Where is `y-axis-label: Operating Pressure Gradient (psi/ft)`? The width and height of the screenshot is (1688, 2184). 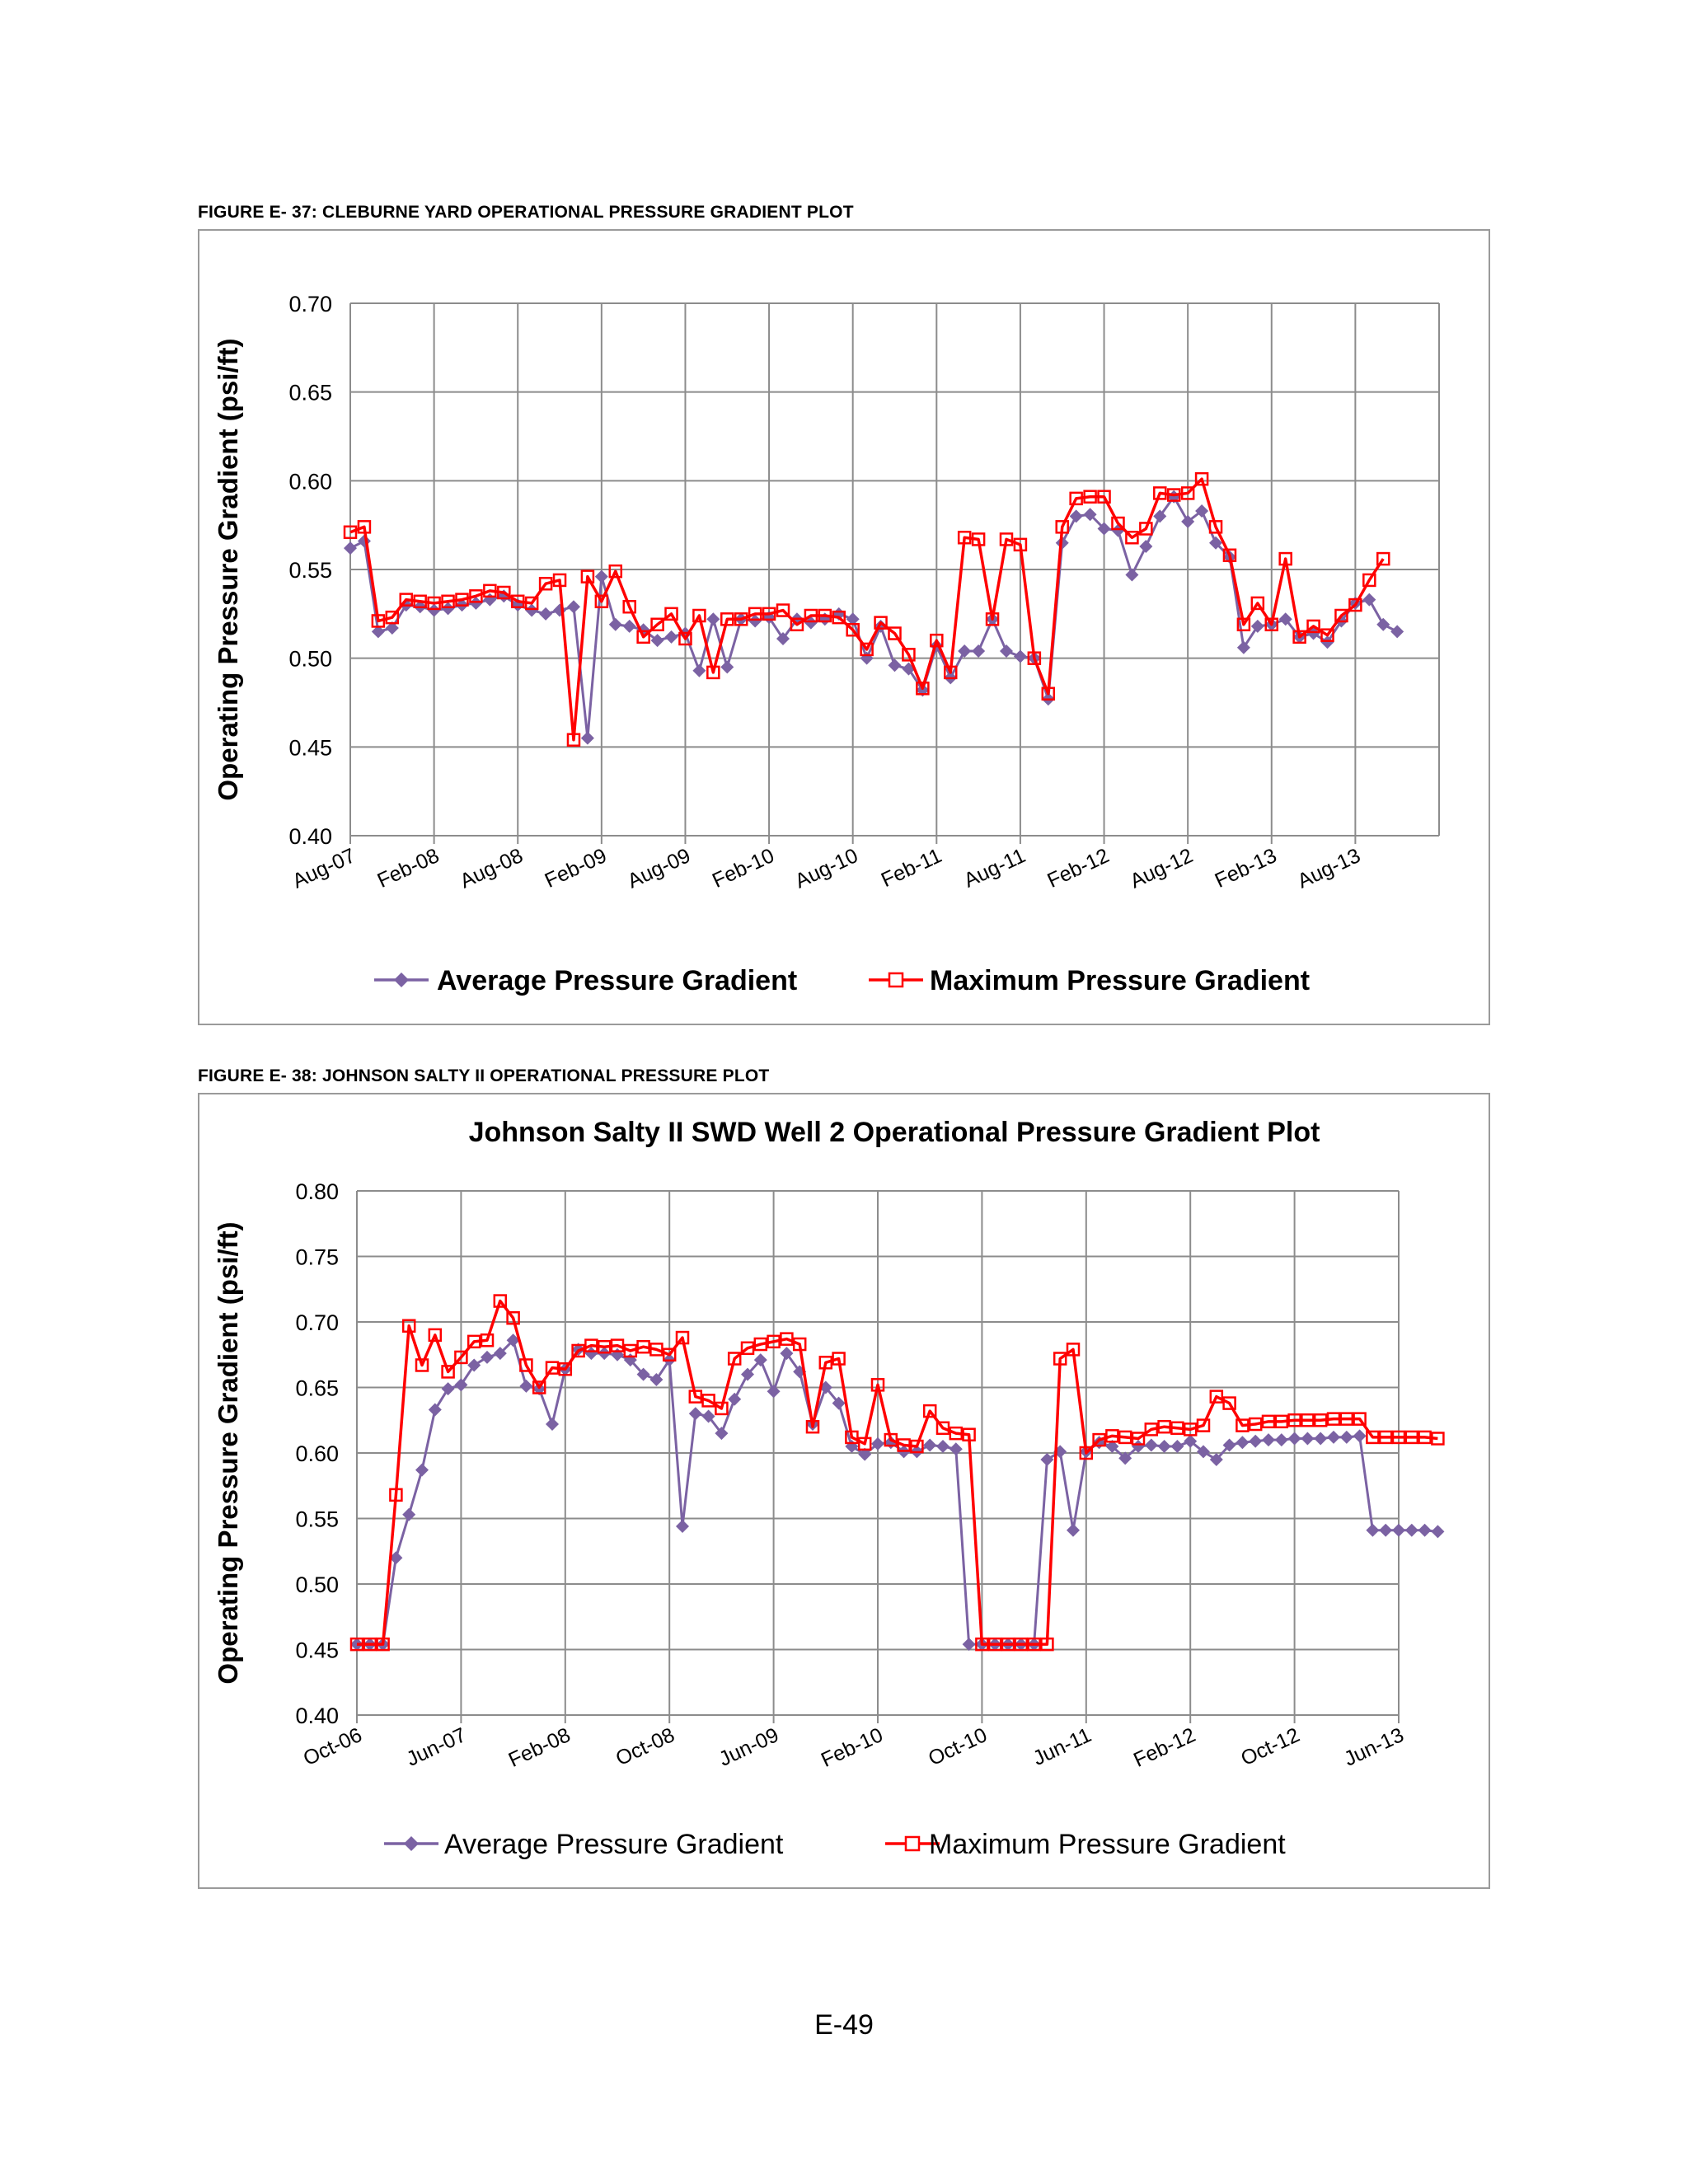 y-axis-label: Operating Pressure Gradient (psi/ft) is located at coordinates (228, 1452).